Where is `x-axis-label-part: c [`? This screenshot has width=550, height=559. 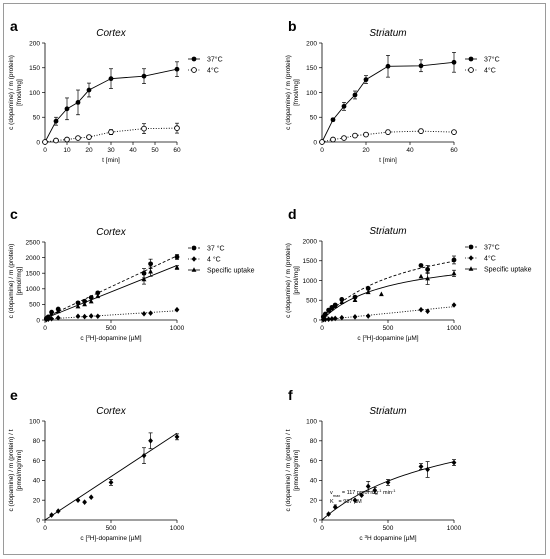
x-axis-label-part: c [ is located at coordinates (83, 338).